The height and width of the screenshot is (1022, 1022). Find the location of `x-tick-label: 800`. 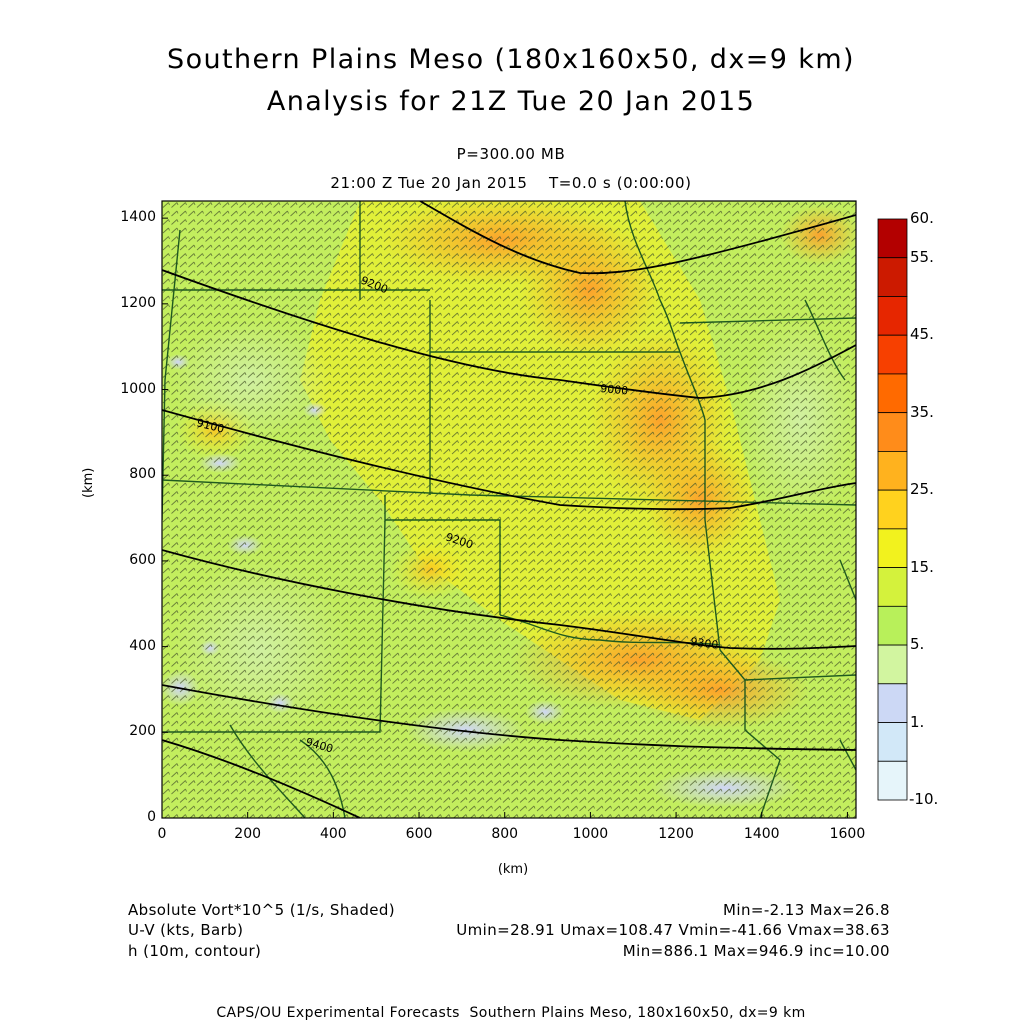

x-tick-label: 800 is located at coordinates (505, 834).